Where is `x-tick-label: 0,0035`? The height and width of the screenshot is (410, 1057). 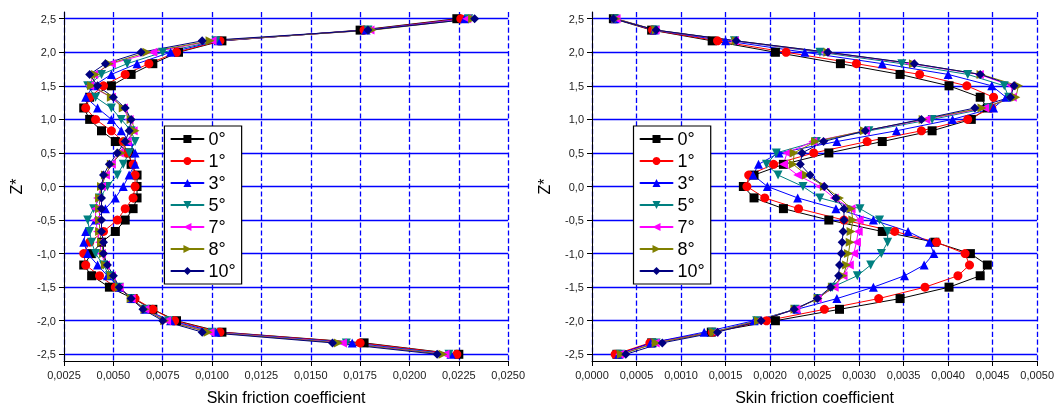
x-tick-label: 0,0035 is located at coordinates (903, 374).